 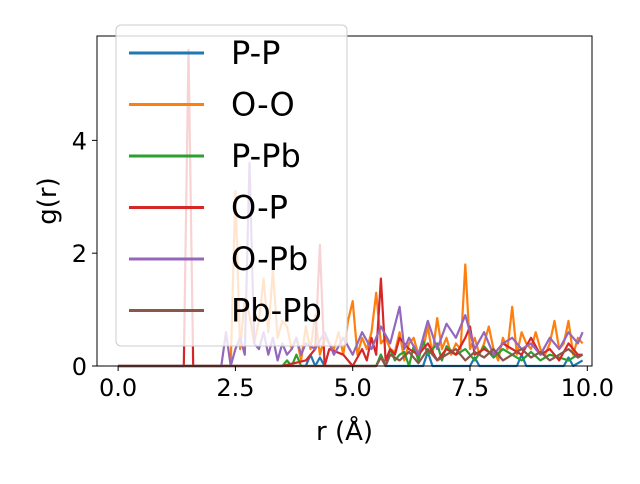 I want to click on legend-label: O-P, so click(x=259, y=208).